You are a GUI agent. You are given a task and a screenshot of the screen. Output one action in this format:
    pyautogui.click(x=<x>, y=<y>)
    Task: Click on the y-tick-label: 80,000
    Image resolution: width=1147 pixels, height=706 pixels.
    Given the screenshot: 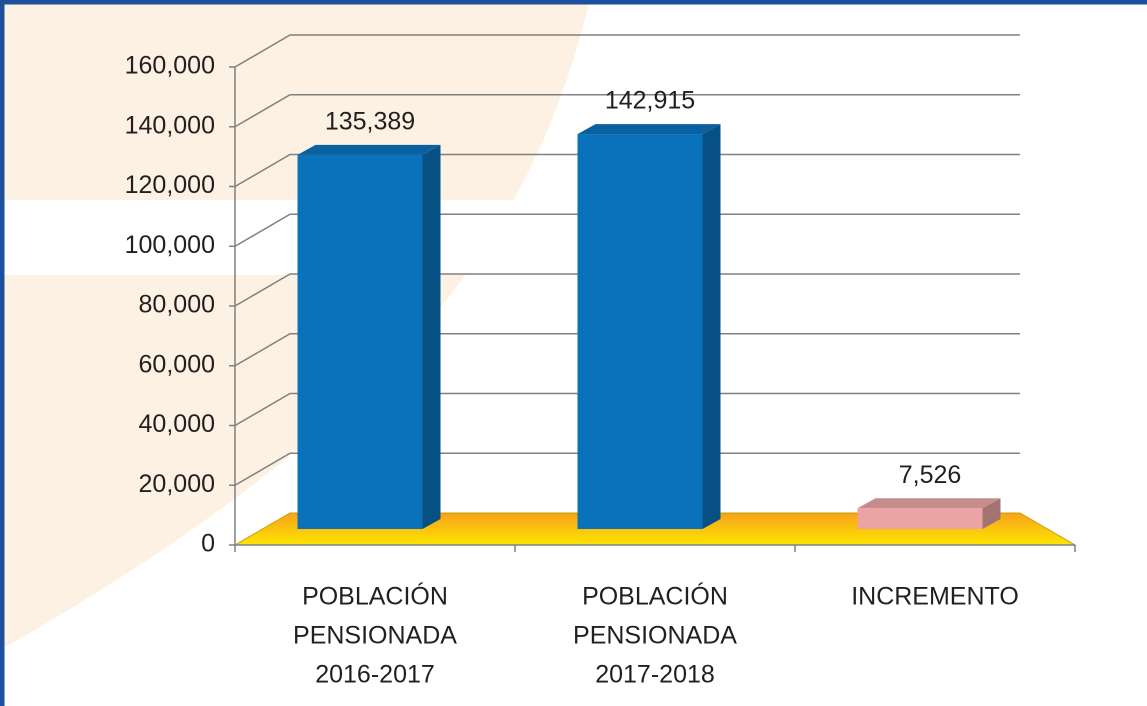 What is the action you would take?
    pyautogui.click(x=177, y=305)
    